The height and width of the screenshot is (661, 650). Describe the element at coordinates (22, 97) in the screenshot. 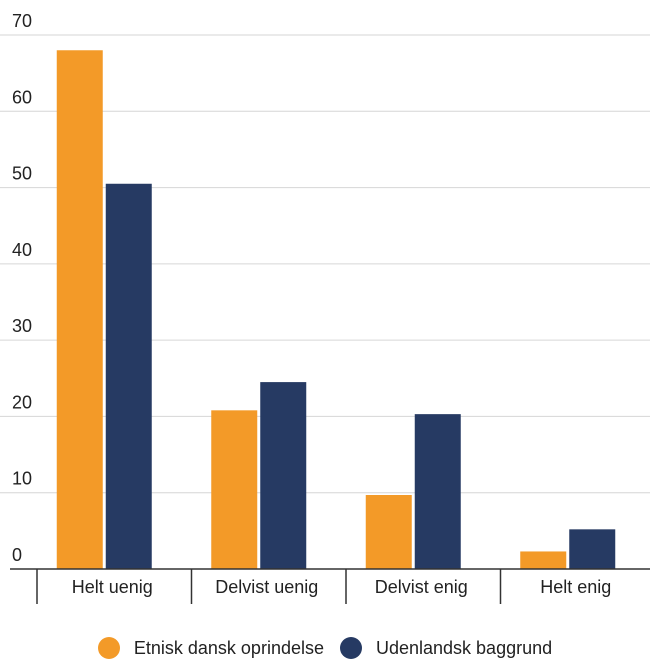

I see `y-tick-label-60: 60` at that location.